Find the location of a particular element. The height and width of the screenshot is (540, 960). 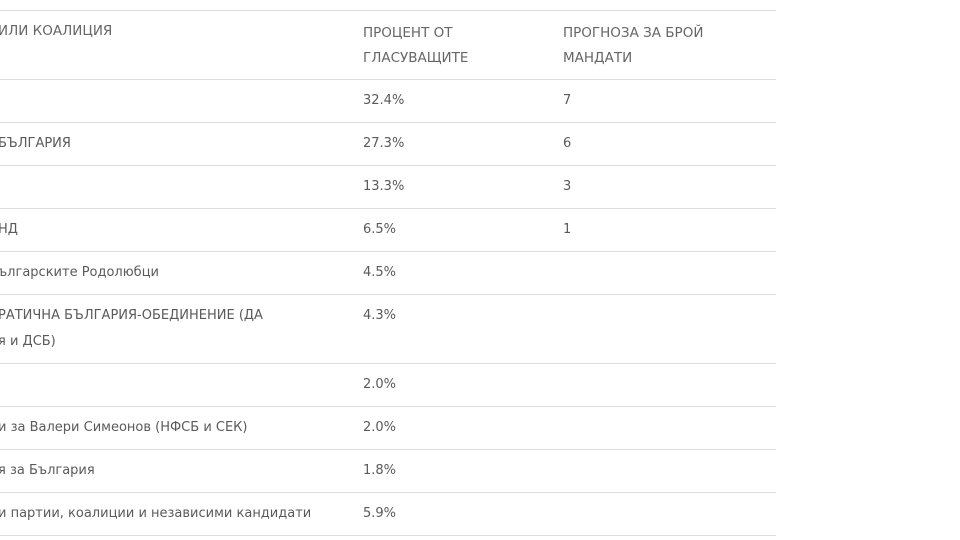

header-mandates-line2: МАНДАТИ is located at coordinates (598, 58).